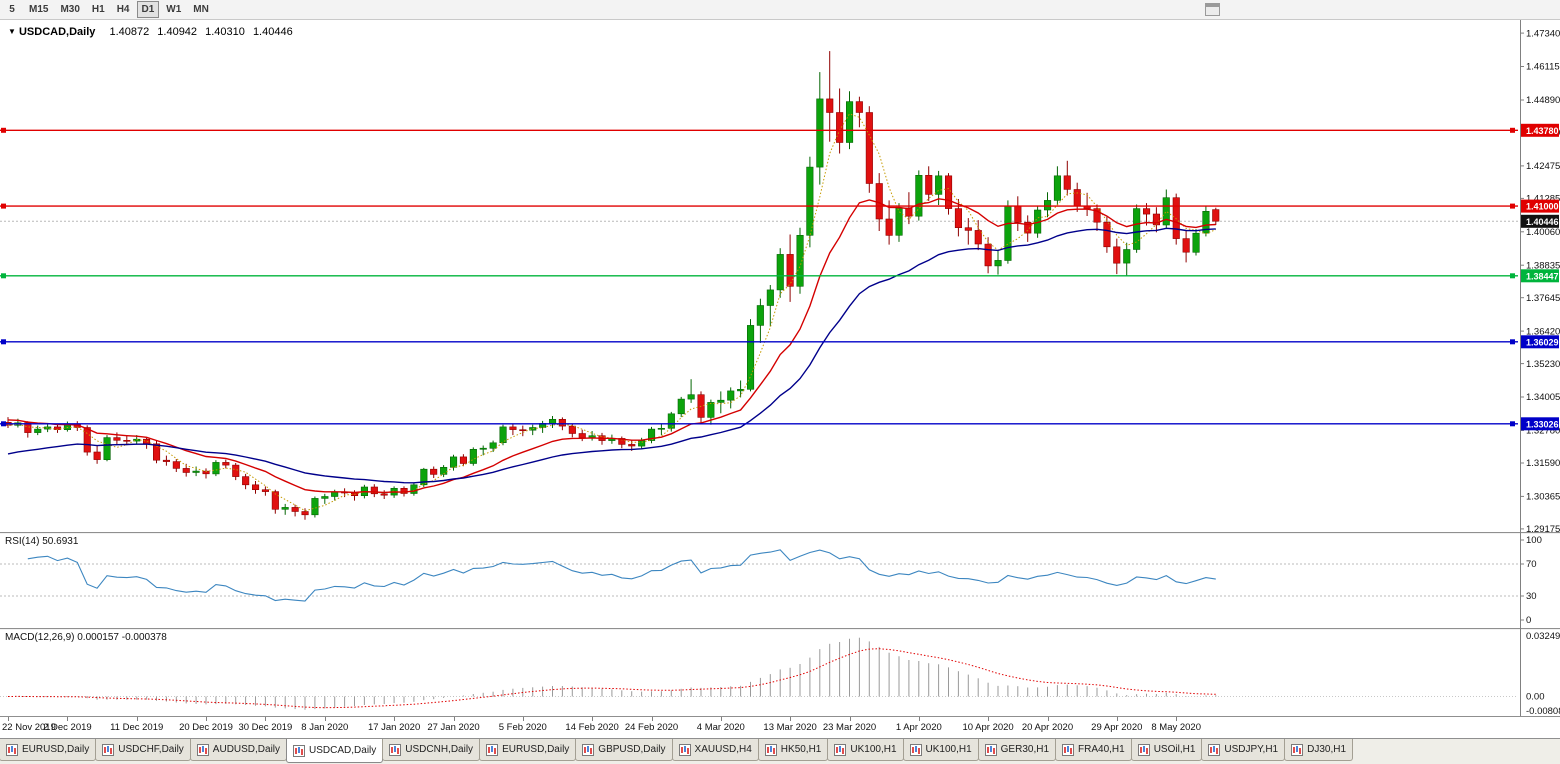  I want to click on chart-tab-USDCAD-Daily: USDCAD,Daily, so click(335, 751).